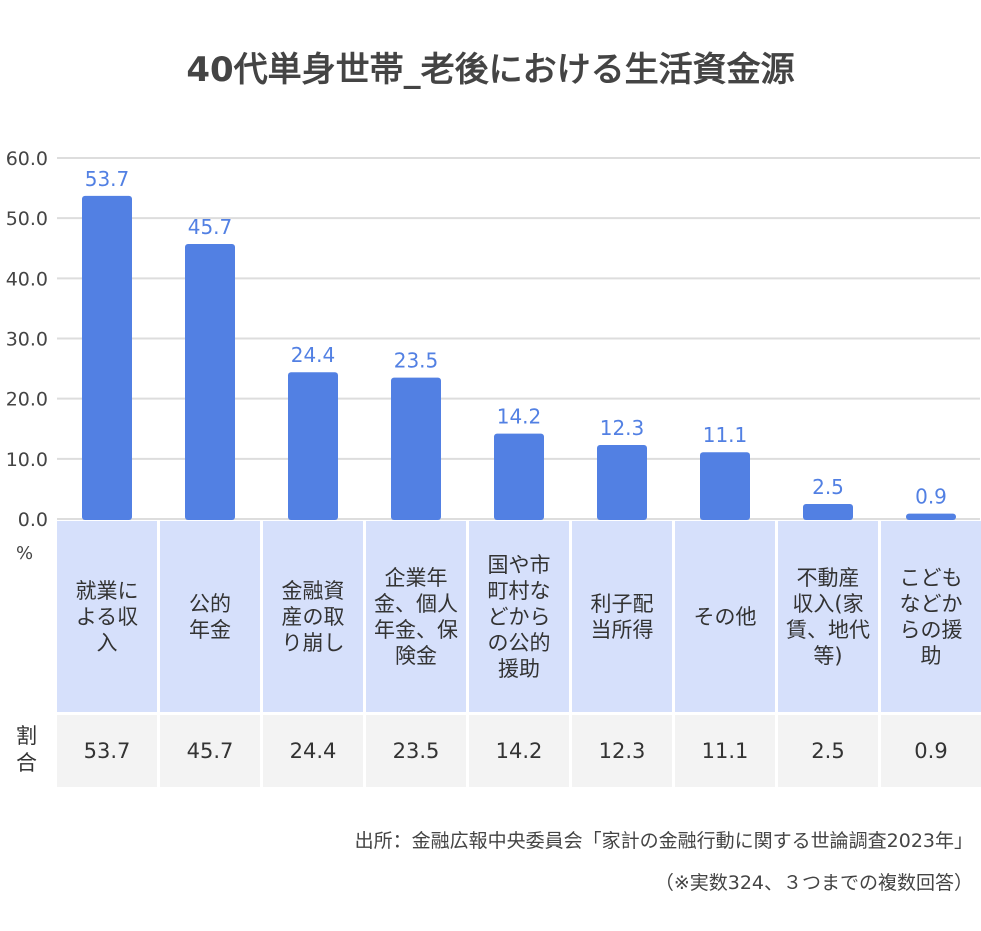 Image resolution: width=981 pixels, height=931 pixels. What do you see at coordinates (519, 616) in the screenshot?
I see `category-label: 国や市 町村な どから の公的 援助` at bounding box center [519, 616].